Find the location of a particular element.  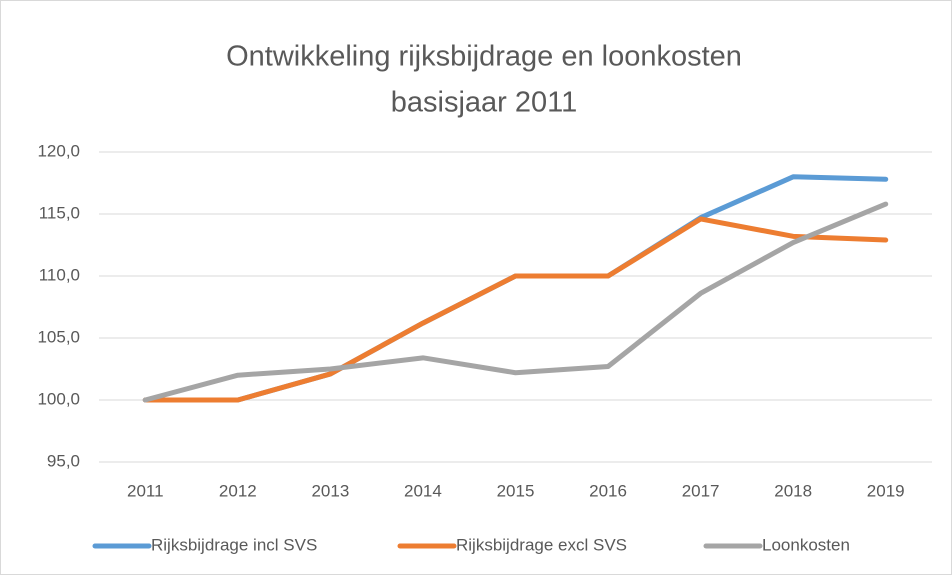

y-tick-label: 110,0 is located at coordinates (59, 274).